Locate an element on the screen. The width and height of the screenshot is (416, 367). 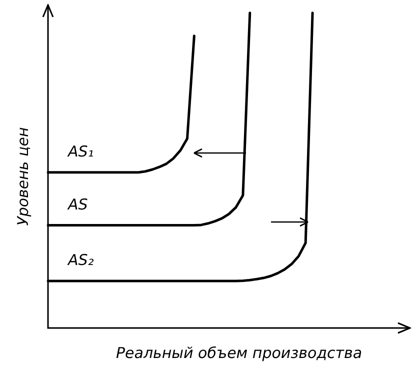
x-axis-title: Реальный объем производства is located at coordinates (239, 353).